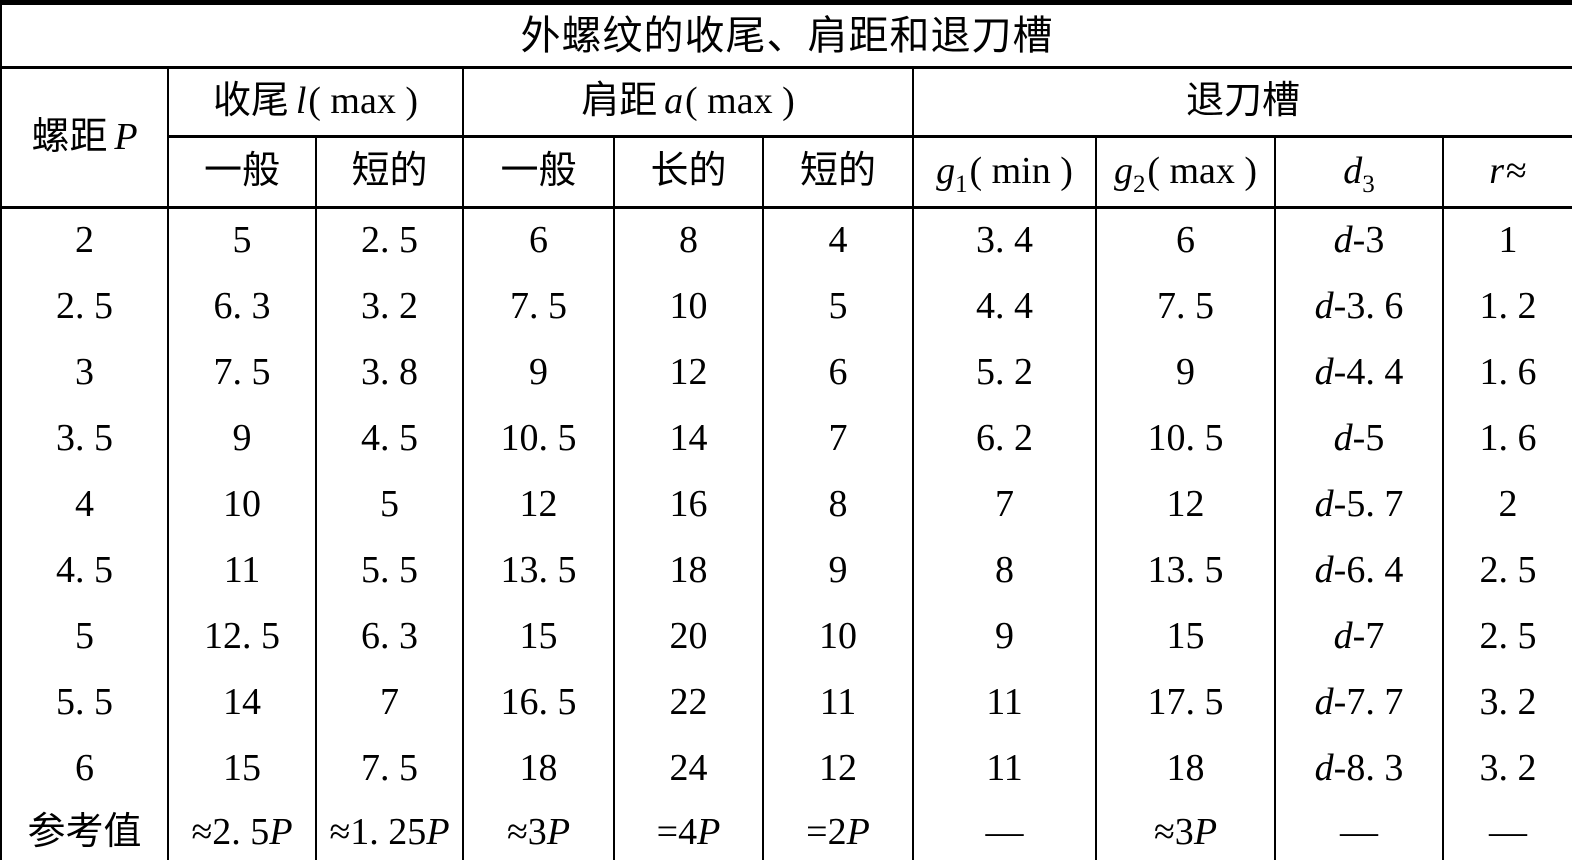  I want to click on header-shoulder-general: 一般, so click(538, 172).